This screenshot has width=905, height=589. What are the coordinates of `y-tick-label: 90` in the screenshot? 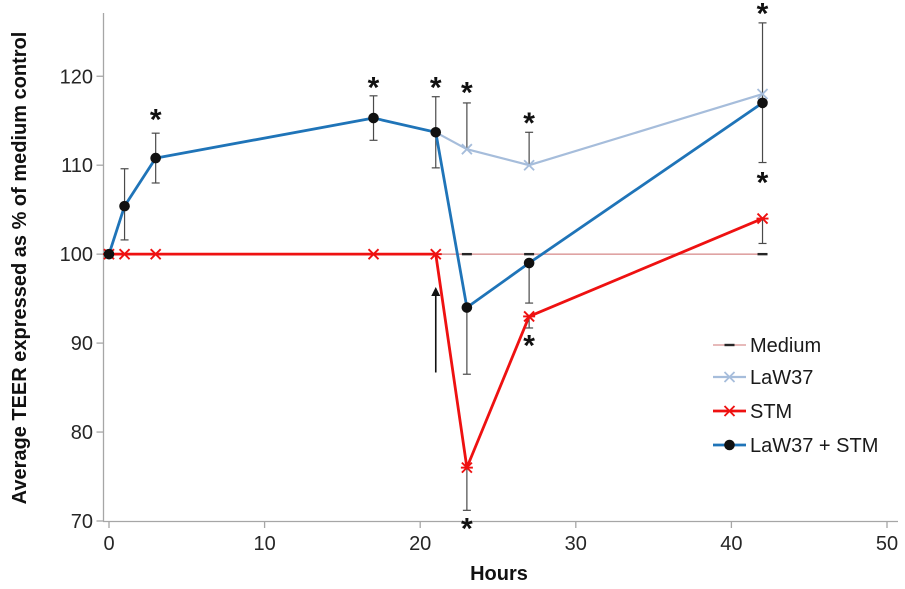 It's located at (82, 344).